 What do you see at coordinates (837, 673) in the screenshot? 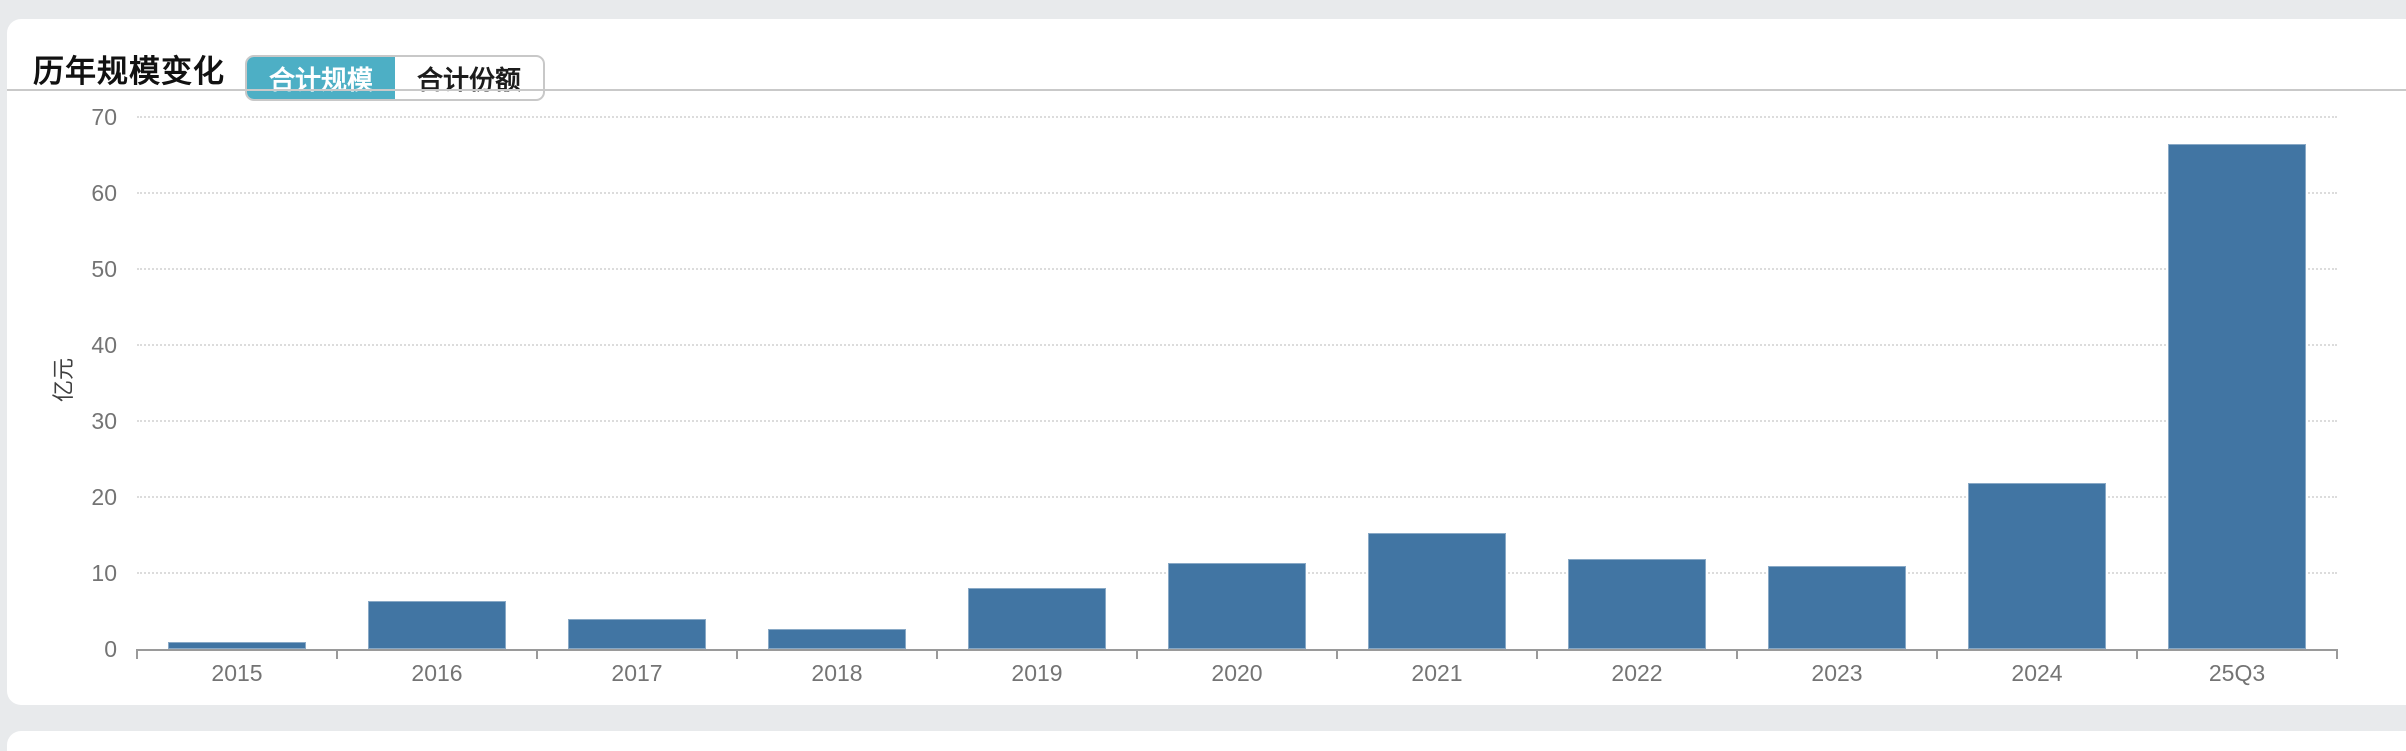
I see `x-tick-label: 2018` at bounding box center [837, 673].